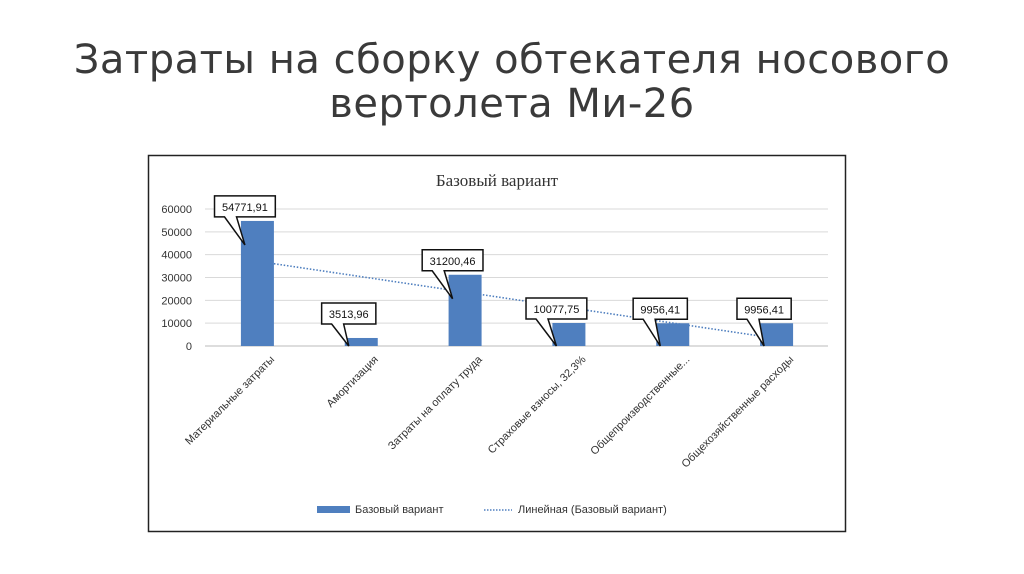 The width and height of the screenshot is (1024, 574). What do you see at coordinates (176, 256) in the screenshot?
I see `y-tick-label: 40000` at bounding box center [176, 256].